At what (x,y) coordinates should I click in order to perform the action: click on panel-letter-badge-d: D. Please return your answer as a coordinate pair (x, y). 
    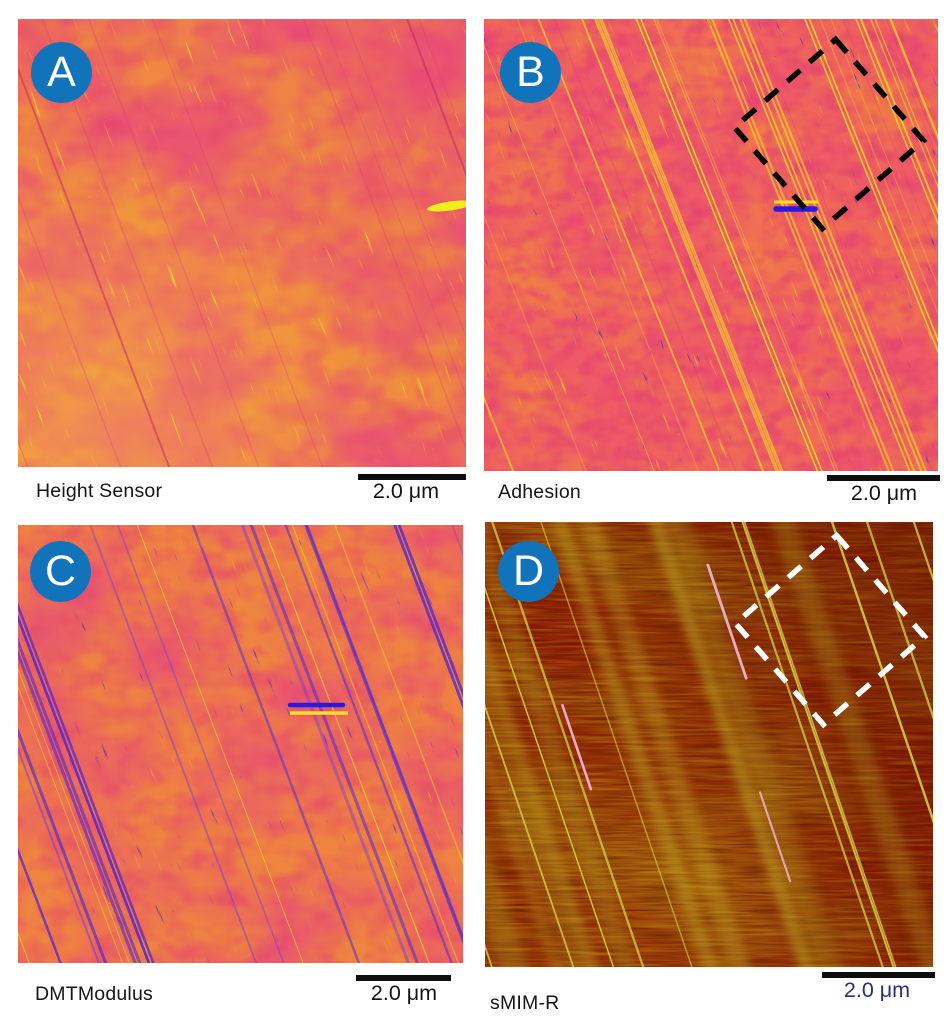
    Looking at the image, I should click on (528, 571).